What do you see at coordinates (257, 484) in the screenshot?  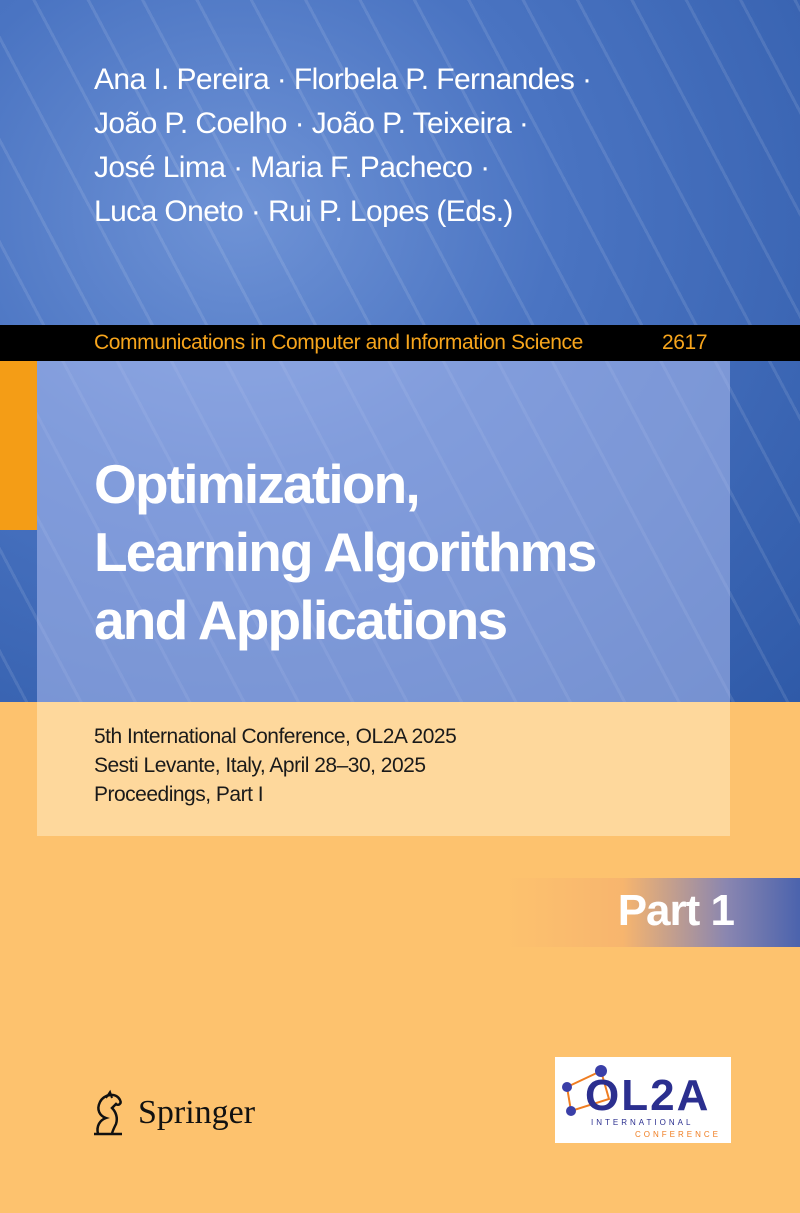 I see `title-line: Optimization,` at bounding box center [257, 484].